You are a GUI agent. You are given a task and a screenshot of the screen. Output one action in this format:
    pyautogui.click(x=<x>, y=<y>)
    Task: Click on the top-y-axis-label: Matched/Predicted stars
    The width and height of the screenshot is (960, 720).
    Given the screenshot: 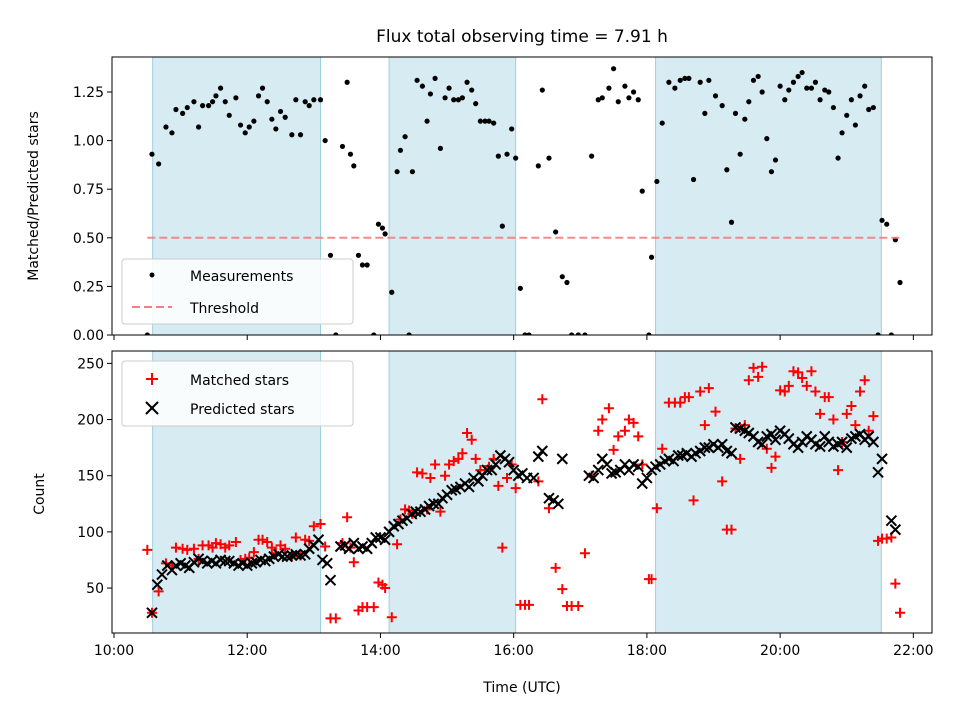 What is the action you would take?
    pyautogui.click(x=34, y=196)
    